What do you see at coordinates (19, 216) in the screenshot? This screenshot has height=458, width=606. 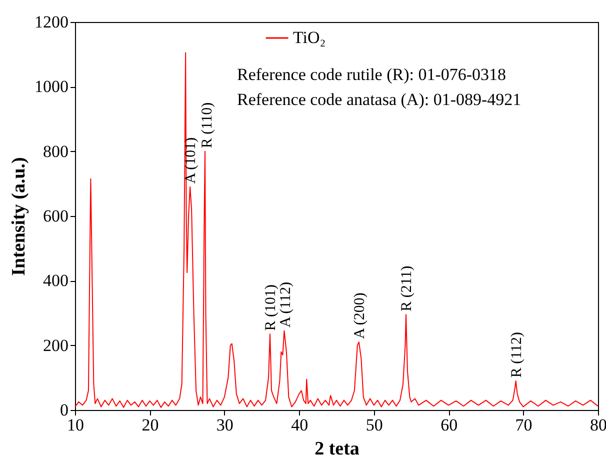 I see `y-axis-title: Intensity (a.u.)` at bounding box center [19, 216].